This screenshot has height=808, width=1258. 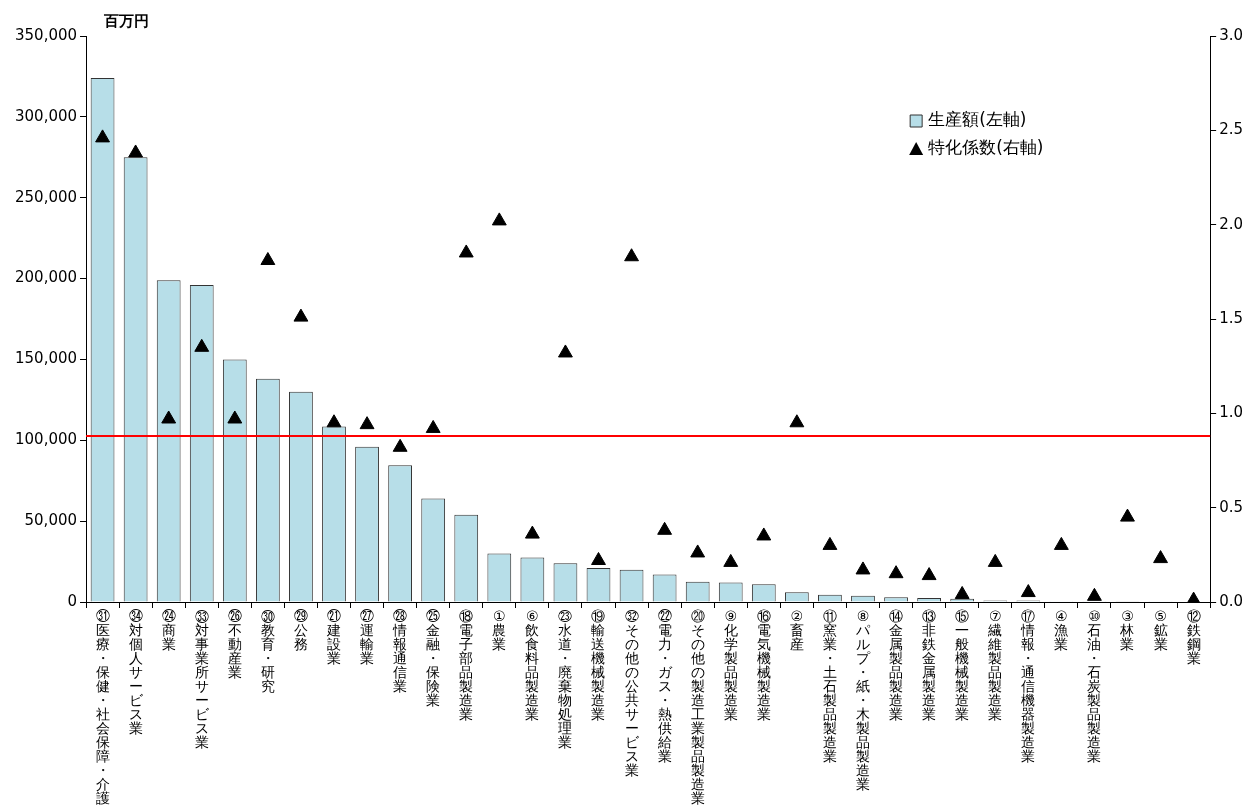 I want to click on category-label: ㉓水道・廃棄物処理業, so click(x=565, y=678).